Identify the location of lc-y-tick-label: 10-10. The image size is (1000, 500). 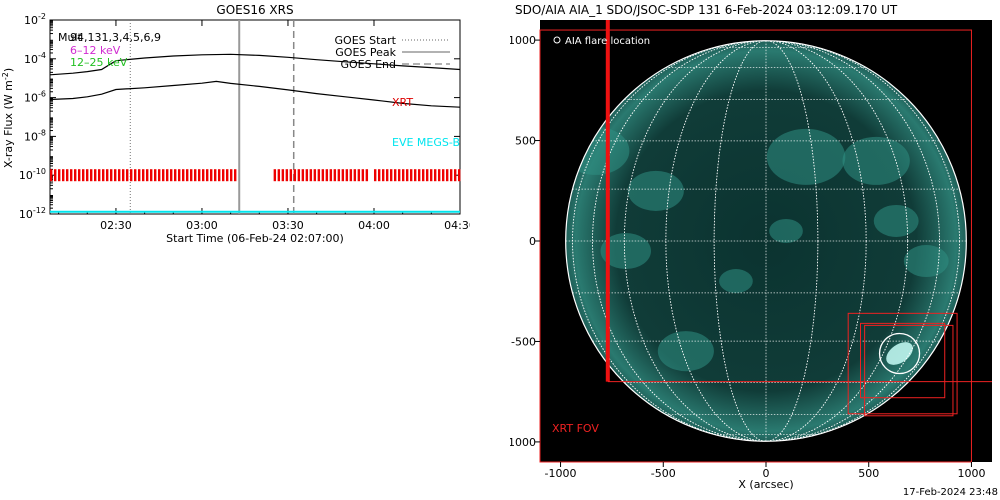
(32, 174).